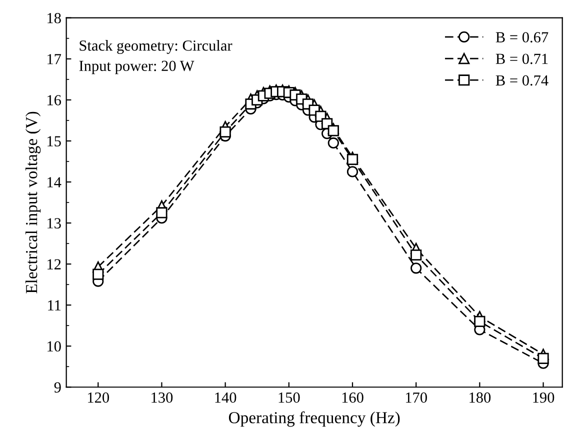  What do you see at coordinates (225, 397) in the screenshot?
I see `x-tick-label: 140` at bounding box center [225, 397].